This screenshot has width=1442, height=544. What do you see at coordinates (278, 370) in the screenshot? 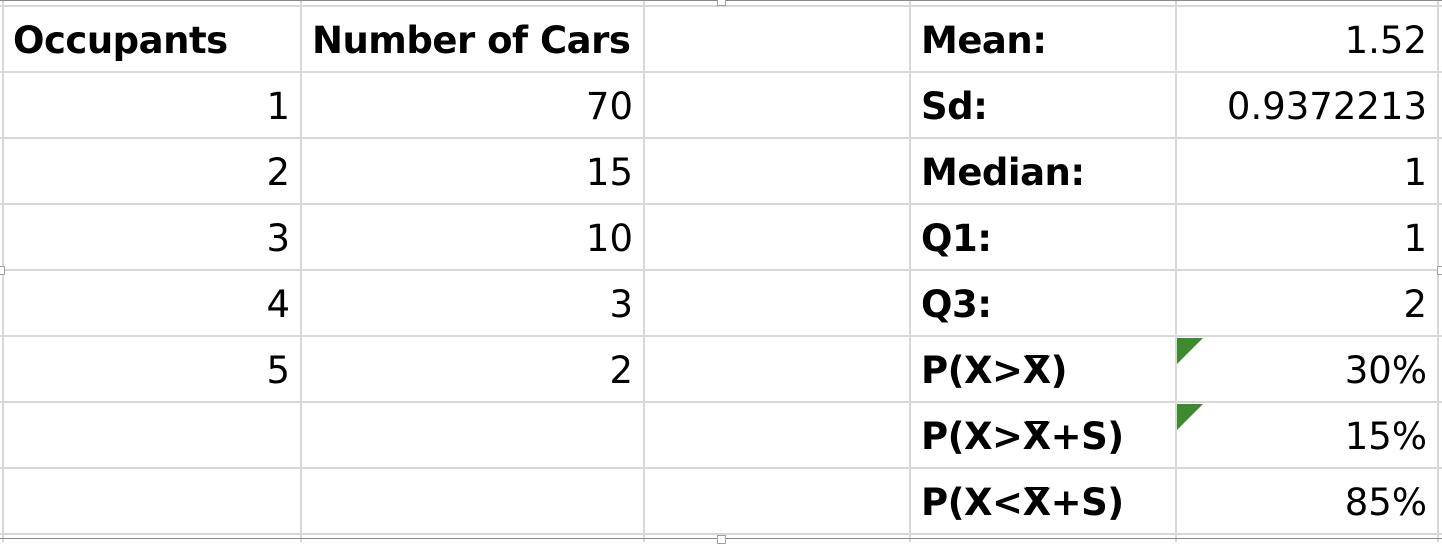
I see `cell-occupants: 5` at bounding box center [278, 370].